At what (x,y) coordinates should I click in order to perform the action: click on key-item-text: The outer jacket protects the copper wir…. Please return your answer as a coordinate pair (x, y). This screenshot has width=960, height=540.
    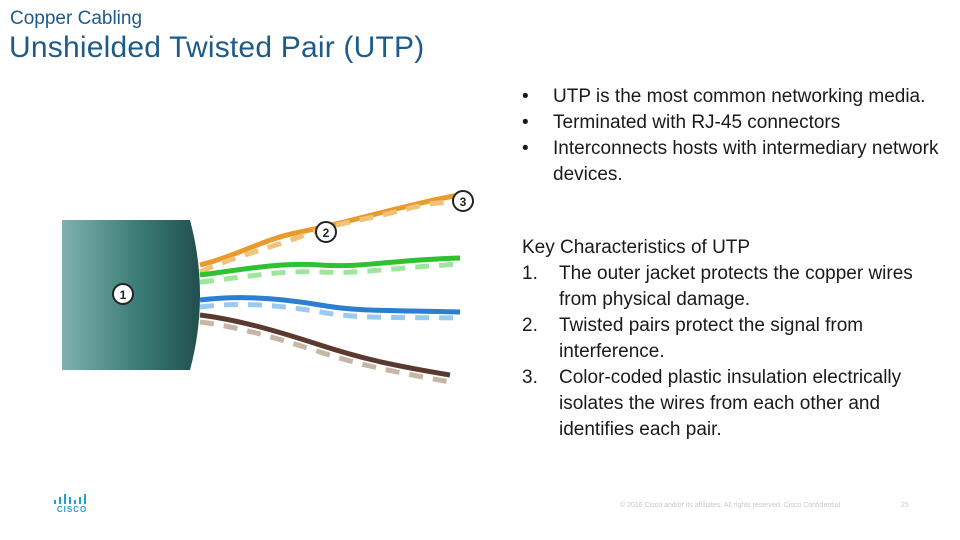
    Looking at the image, I should click on (736, 286).